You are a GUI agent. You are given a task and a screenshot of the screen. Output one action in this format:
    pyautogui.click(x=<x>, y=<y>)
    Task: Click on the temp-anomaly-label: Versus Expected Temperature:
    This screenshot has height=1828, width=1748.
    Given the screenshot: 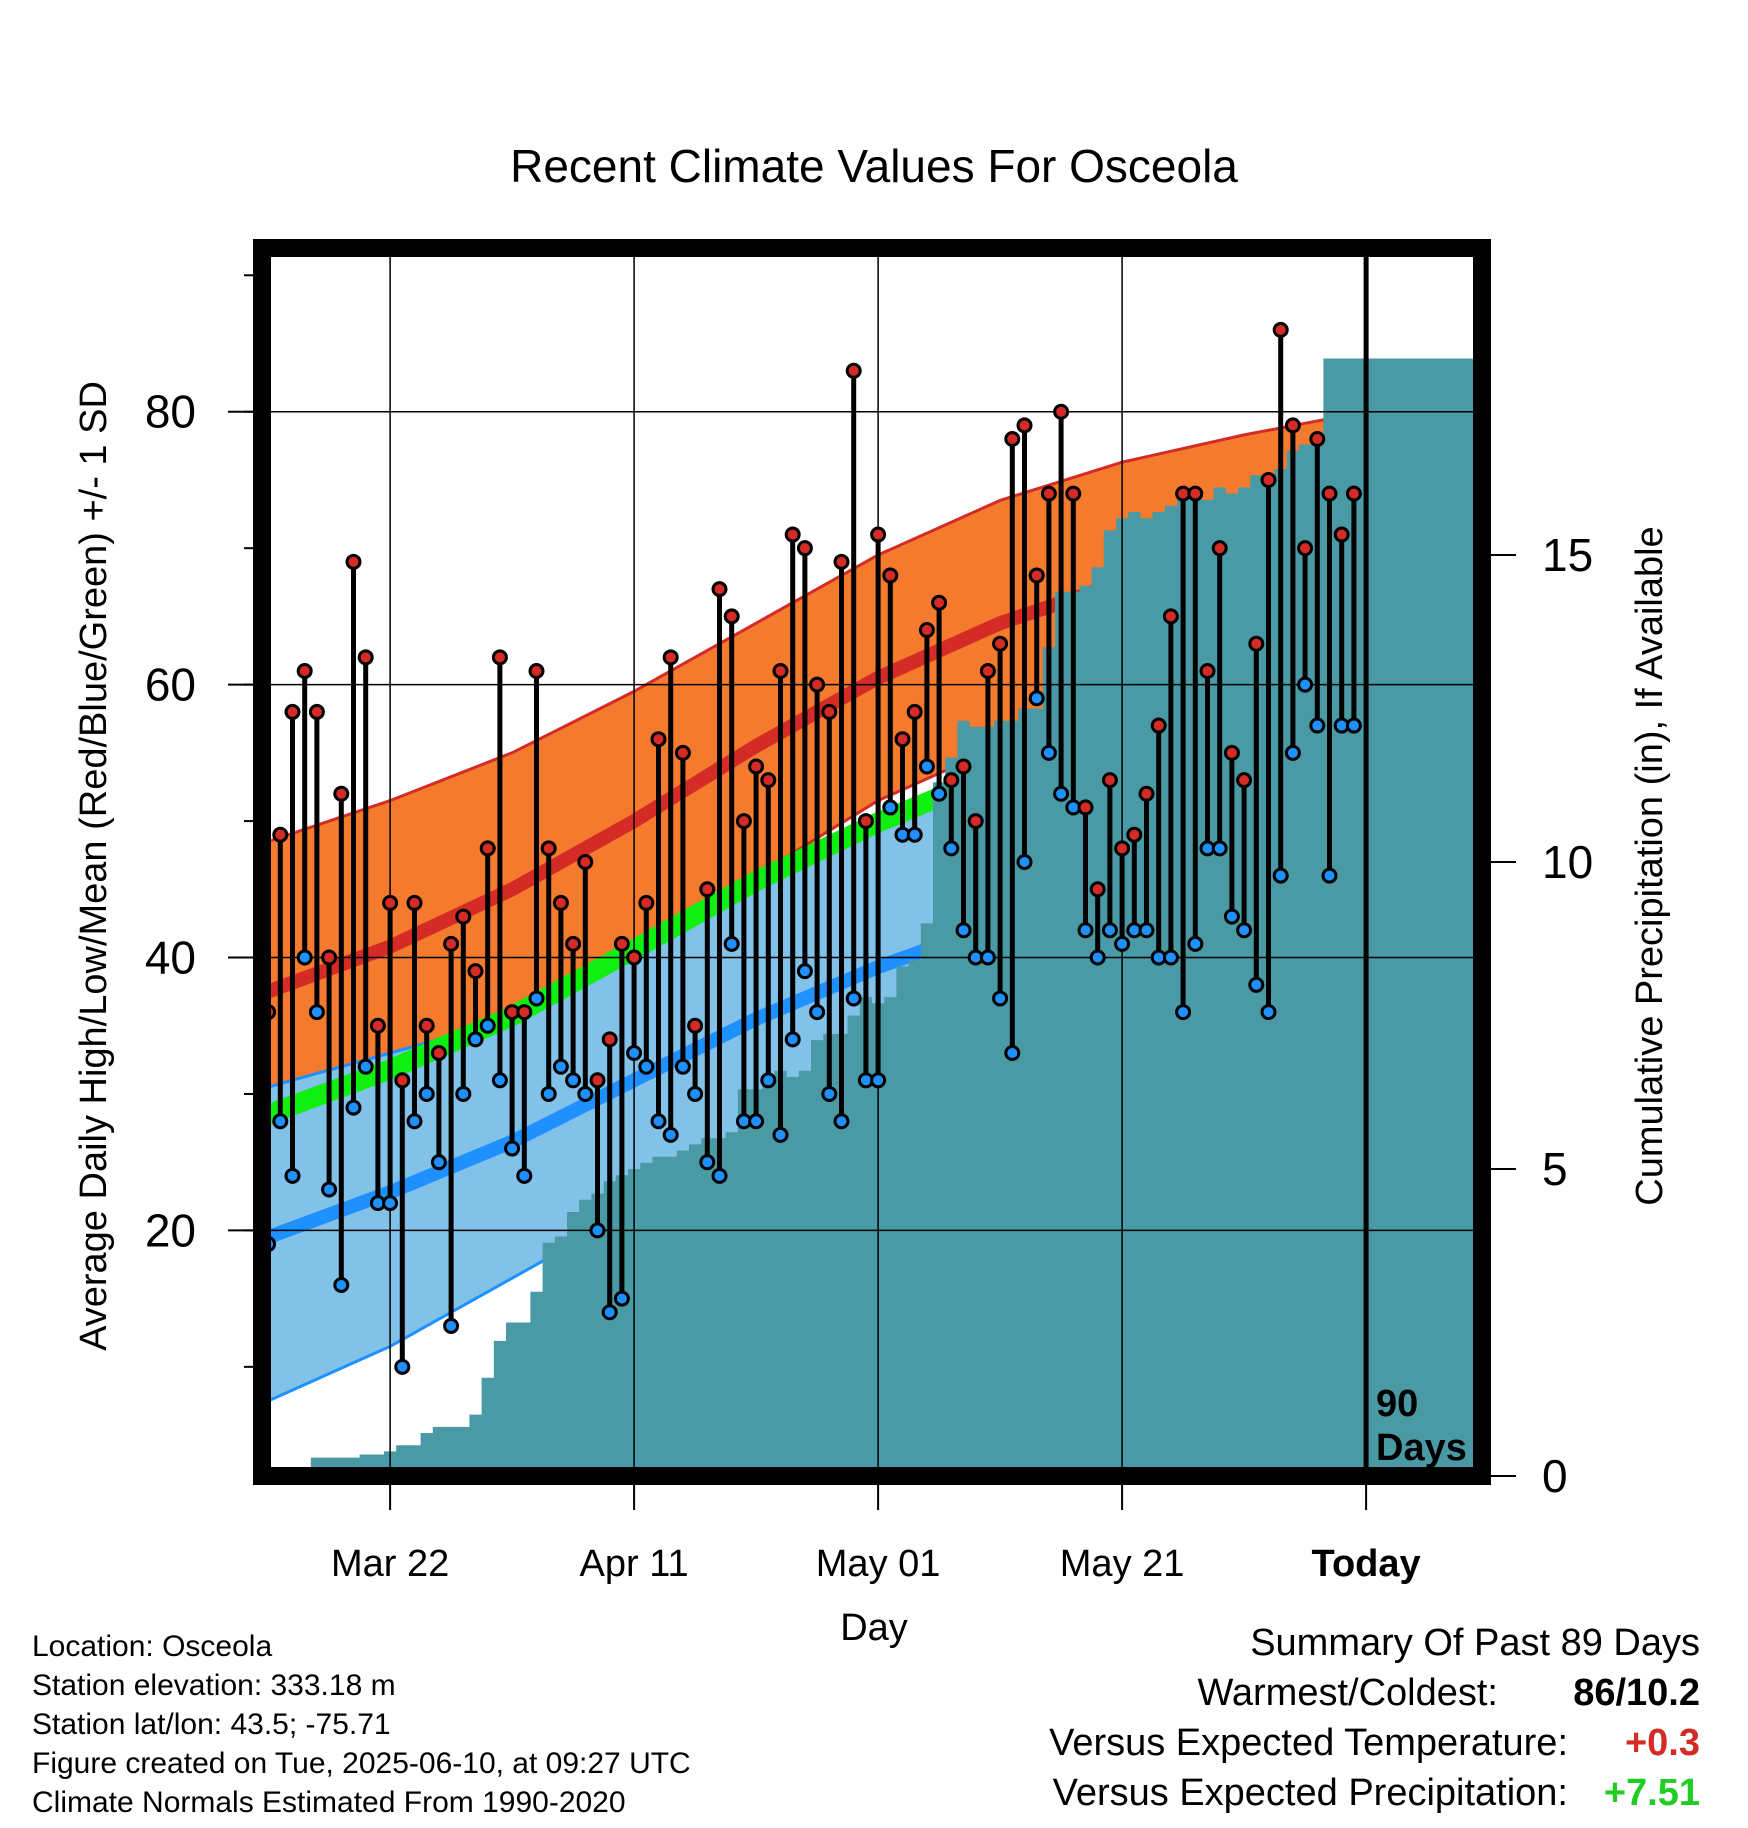 What is the action you would take?
    pyautogui.click(x=1308, y=1743)
    